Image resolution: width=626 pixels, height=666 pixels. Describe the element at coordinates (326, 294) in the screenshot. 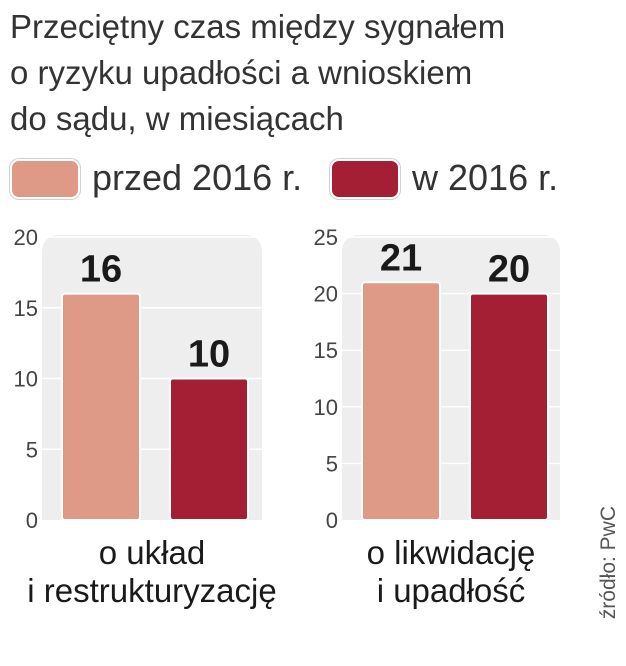

I see `chart-2-ytick-20: 20` at that location.